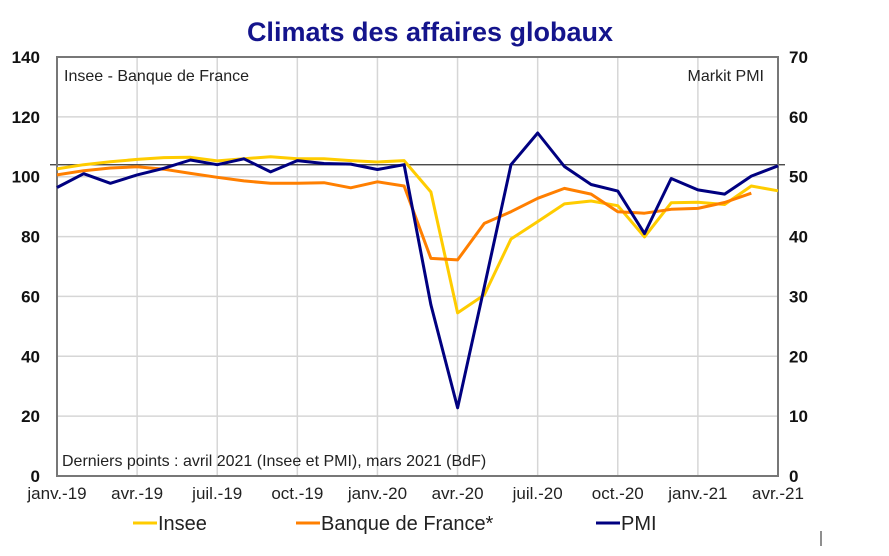  What do you see at coordinates (137, 493) in the screenshot?
I see `x-tick-label: avr.-19` at bounding box center [137, 493].